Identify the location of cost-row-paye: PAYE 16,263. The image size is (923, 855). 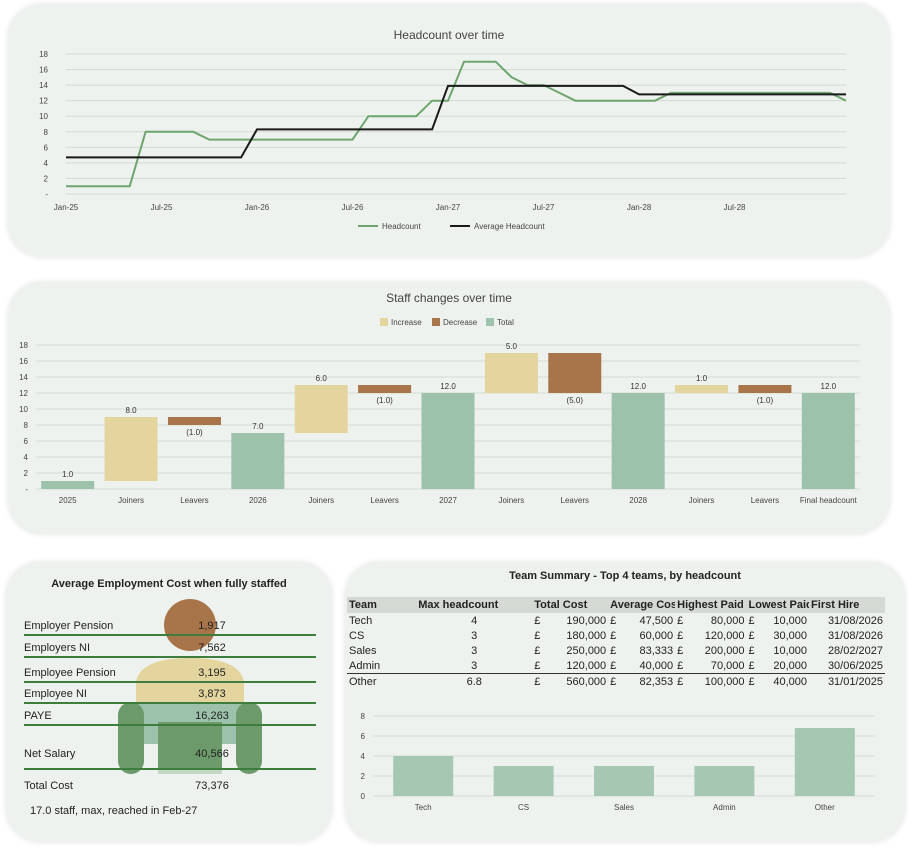
(170, 715).